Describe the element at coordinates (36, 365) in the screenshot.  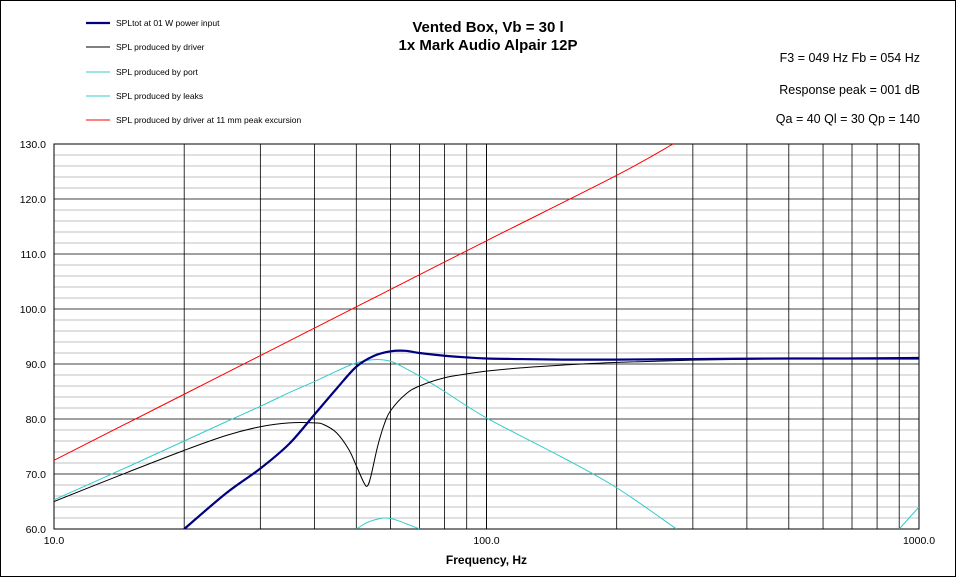
I see `y-tick-label: 90.0` at that location.